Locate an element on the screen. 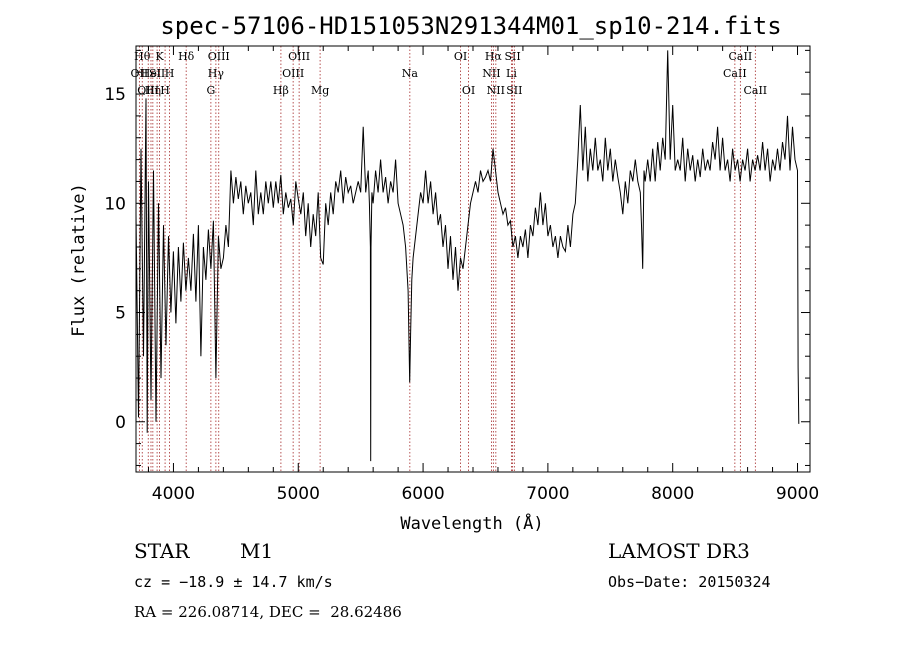 The height and width of the screenshot is (649, 900). coordinates: RA = 226.08714, DEC = 28.62486 is located at coordinates (268, 612).